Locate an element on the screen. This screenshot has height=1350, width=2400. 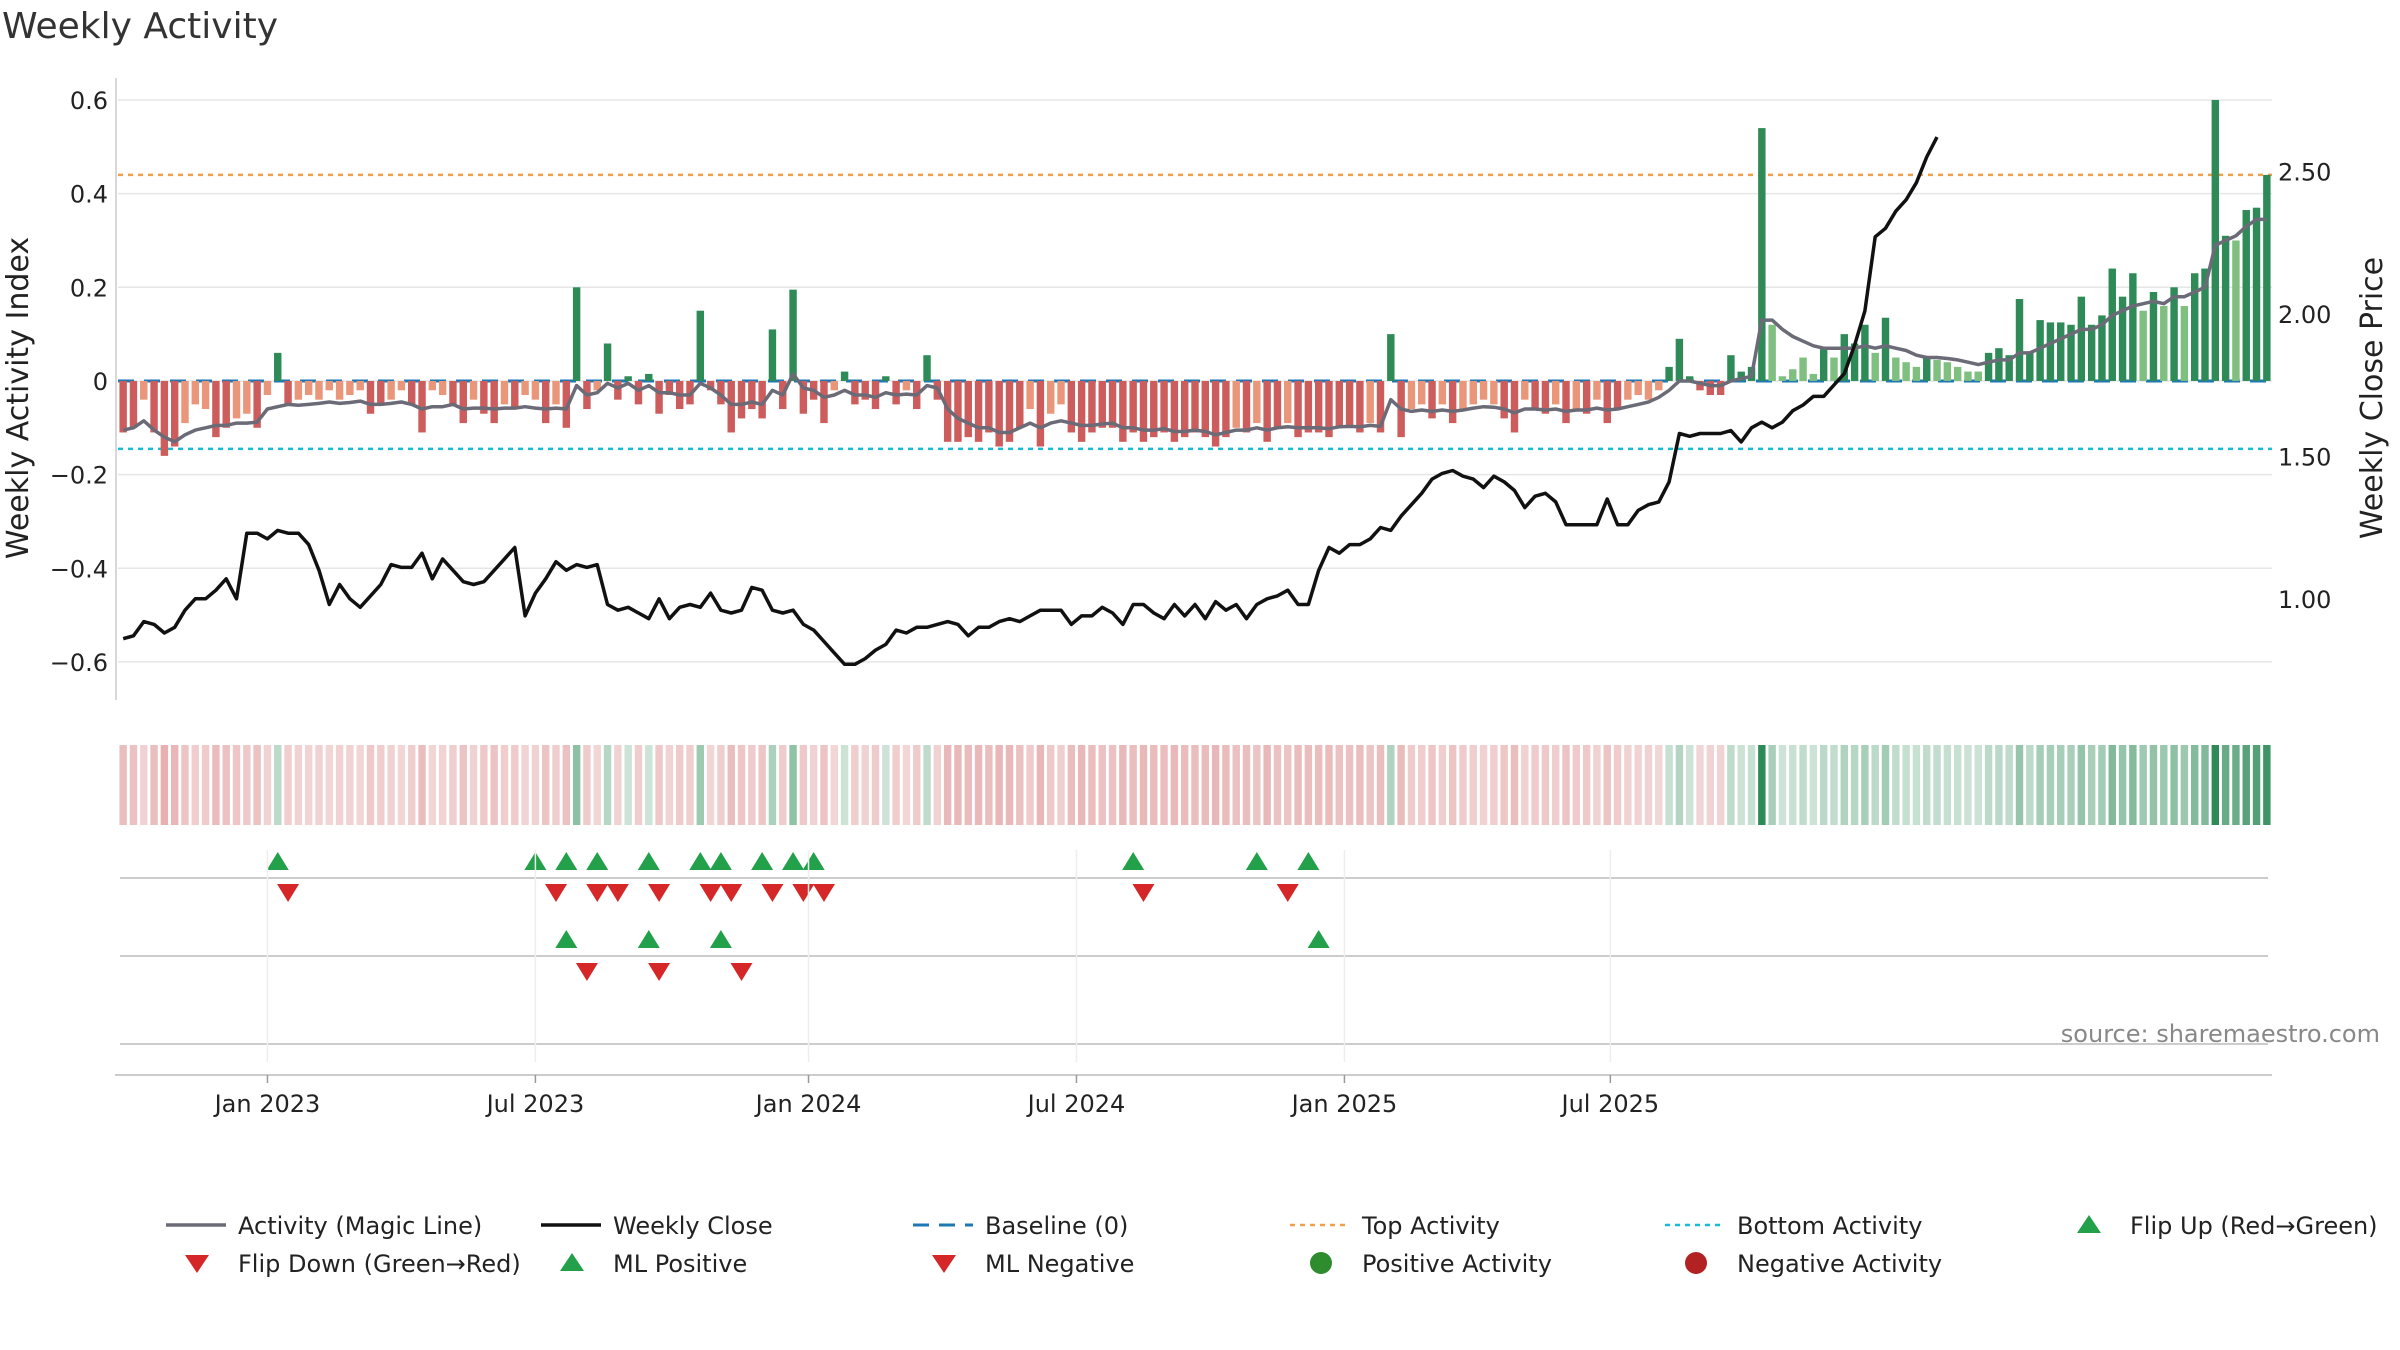
chart-title: Weekly Activity is located at coordinates (140, 26).